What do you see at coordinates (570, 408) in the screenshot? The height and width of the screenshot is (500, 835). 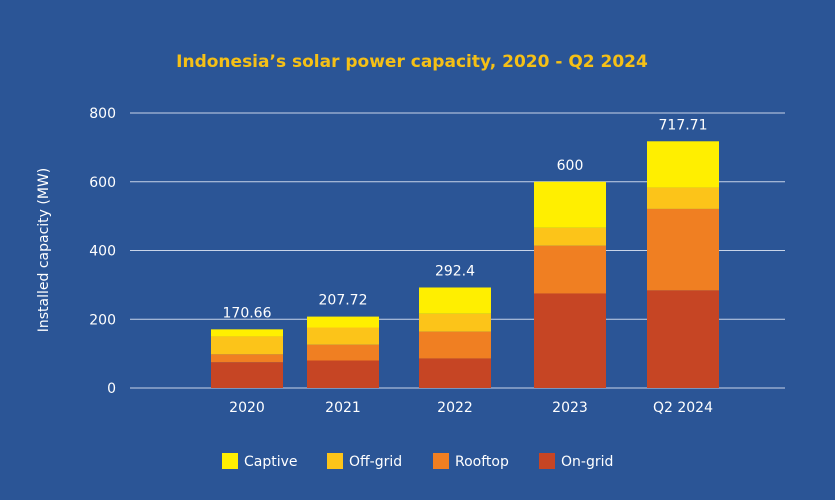 I see `x-tick-label: 2023` at bounding box center [570, 408].